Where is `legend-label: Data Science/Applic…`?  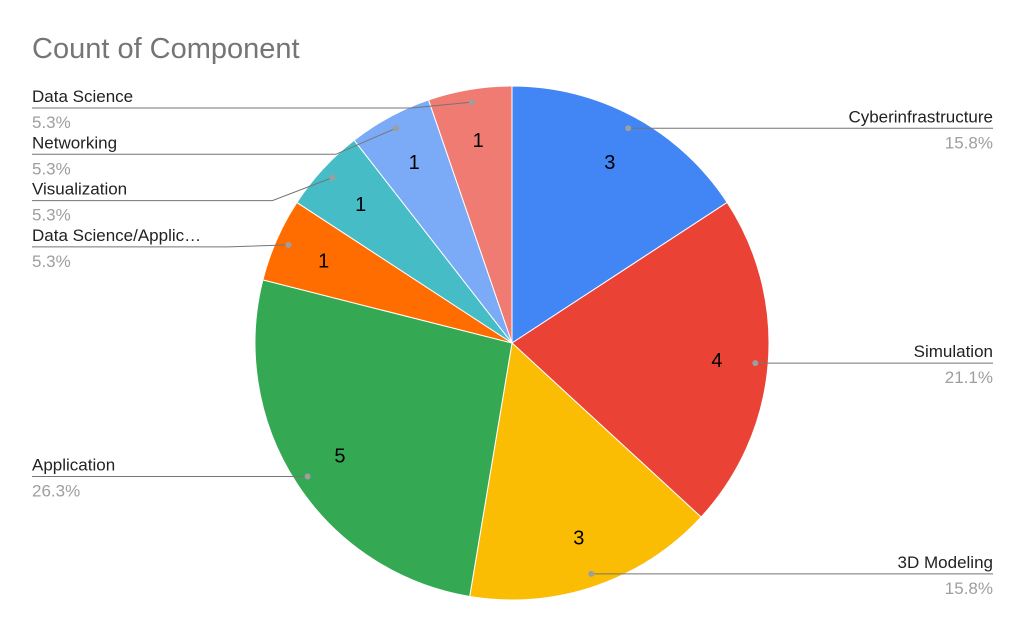 legend-label: Data Science/Applic… is located at coordinates (116, 235).